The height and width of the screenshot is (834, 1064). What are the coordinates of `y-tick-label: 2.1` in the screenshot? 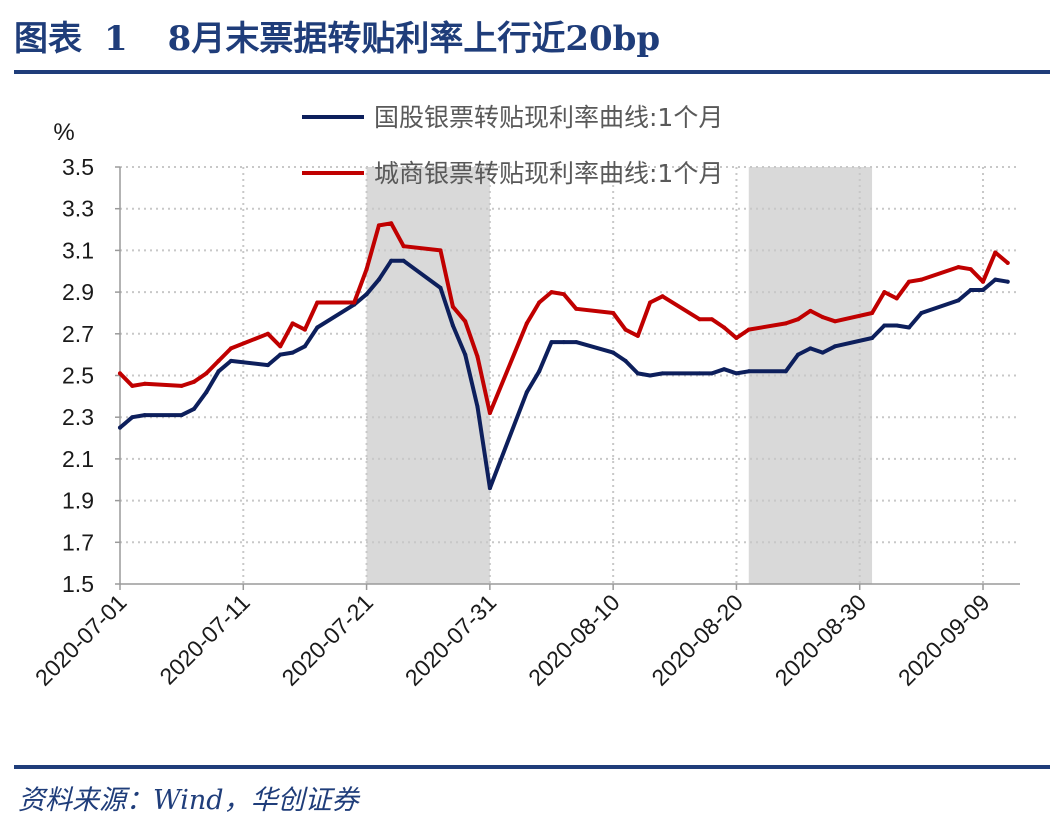 It's located at (78, 459).